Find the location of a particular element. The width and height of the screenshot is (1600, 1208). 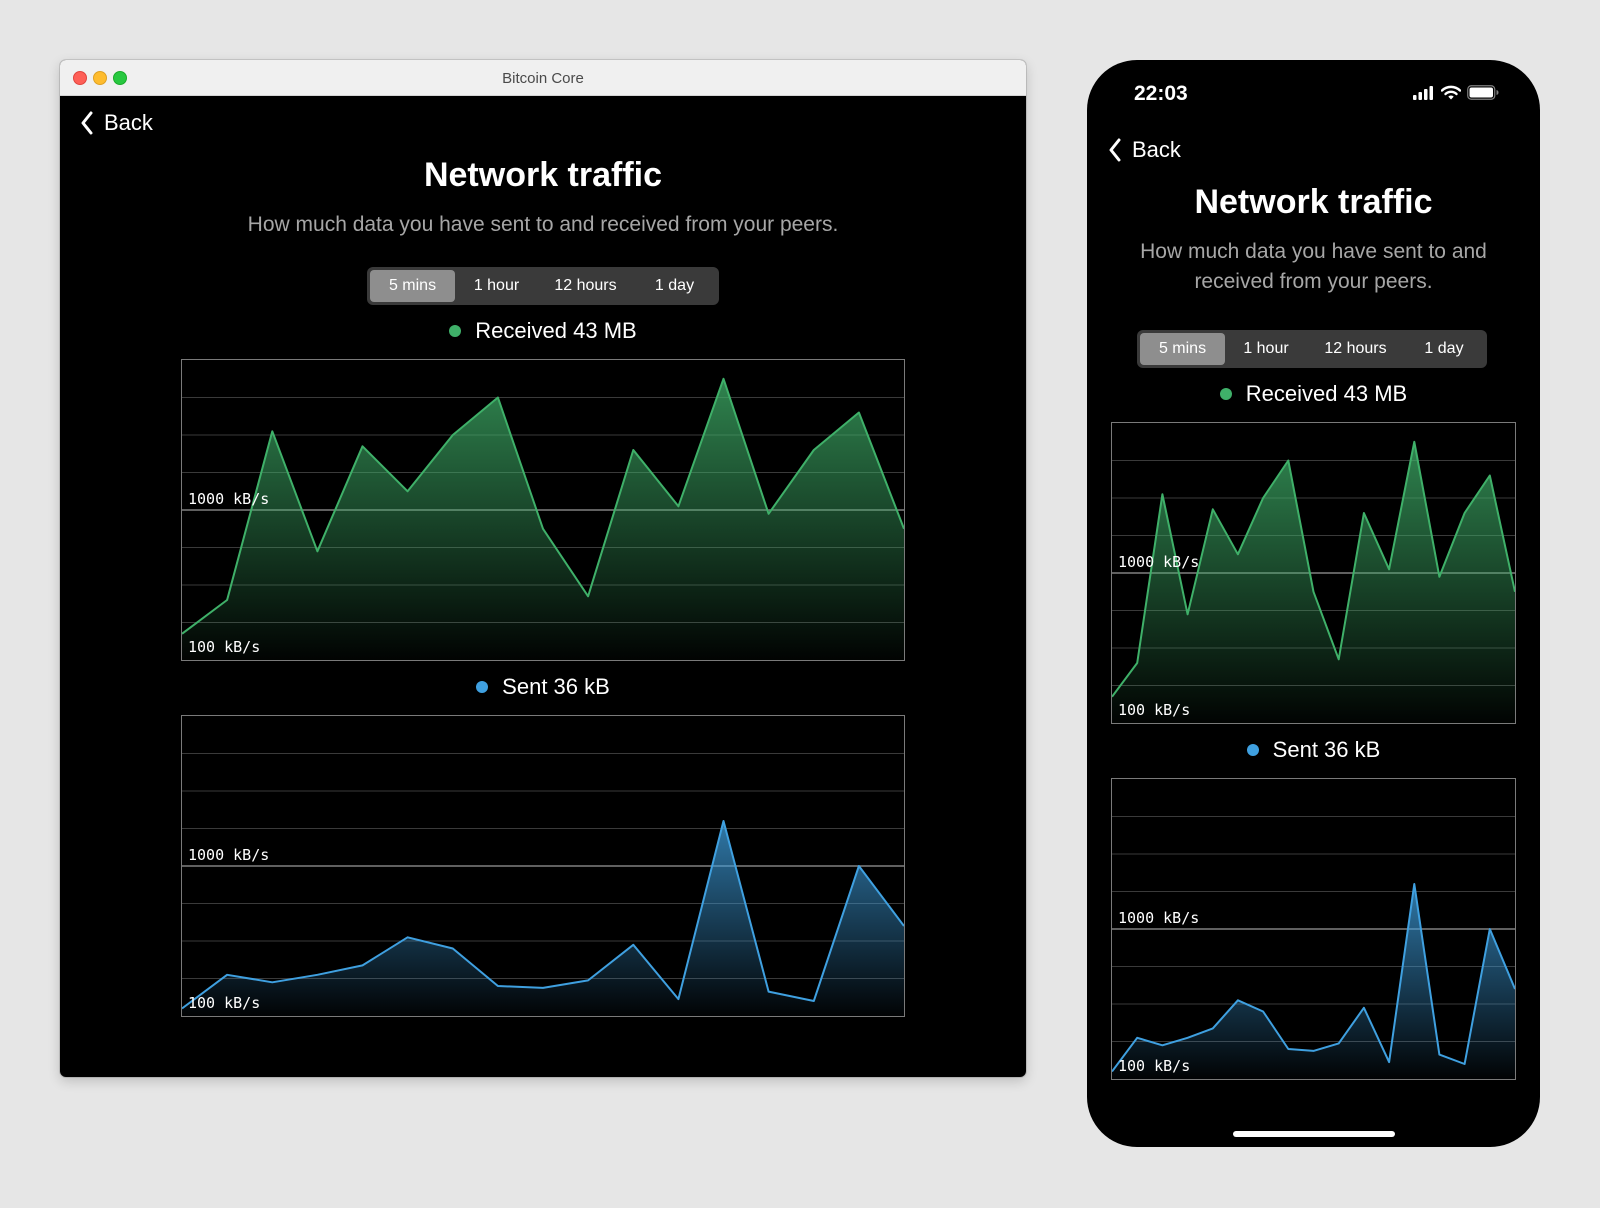

page-subtitle-line2: received from your peers. is located at coordinates (1313, 281).